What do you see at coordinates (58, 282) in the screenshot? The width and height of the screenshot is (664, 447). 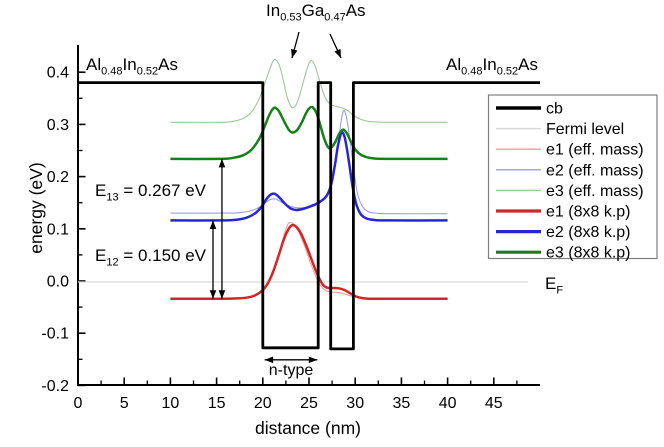 I see `y-tick-label: 0.0` at bounding box center [58, 282].